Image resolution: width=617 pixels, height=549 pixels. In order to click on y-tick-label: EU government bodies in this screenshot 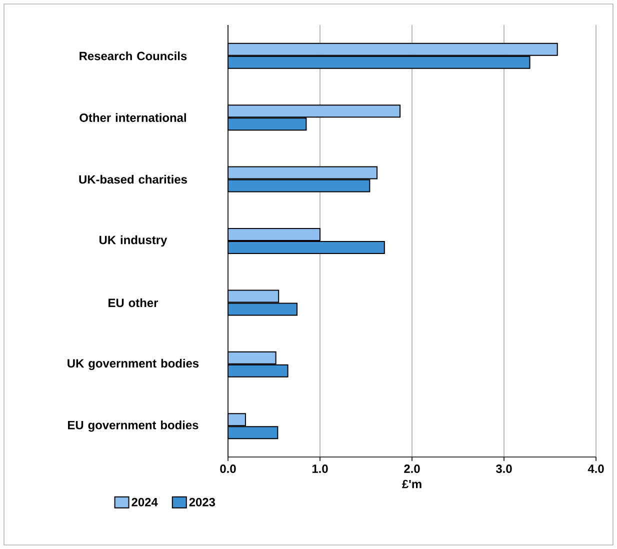, I will do `click(133, 426)`.